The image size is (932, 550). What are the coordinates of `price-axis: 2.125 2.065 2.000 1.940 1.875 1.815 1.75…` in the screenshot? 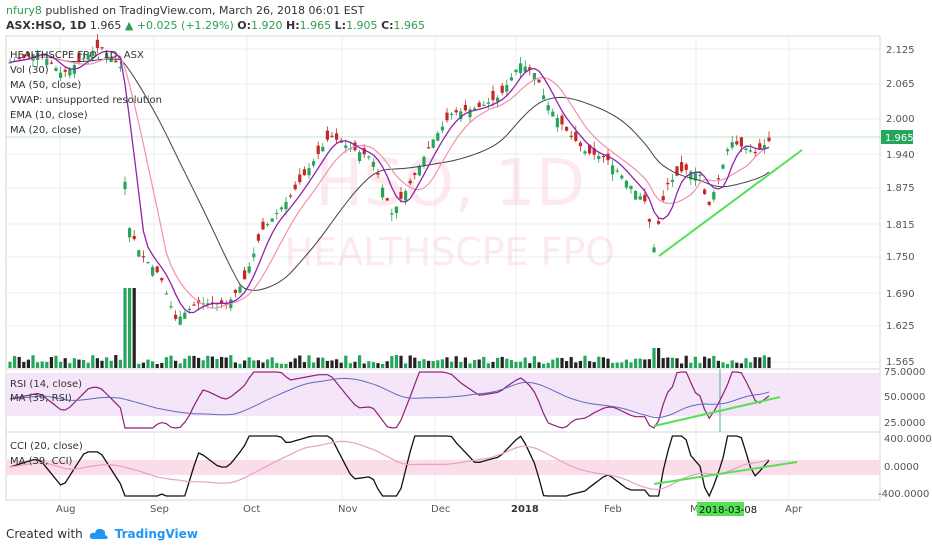 It's located at (900, 206).